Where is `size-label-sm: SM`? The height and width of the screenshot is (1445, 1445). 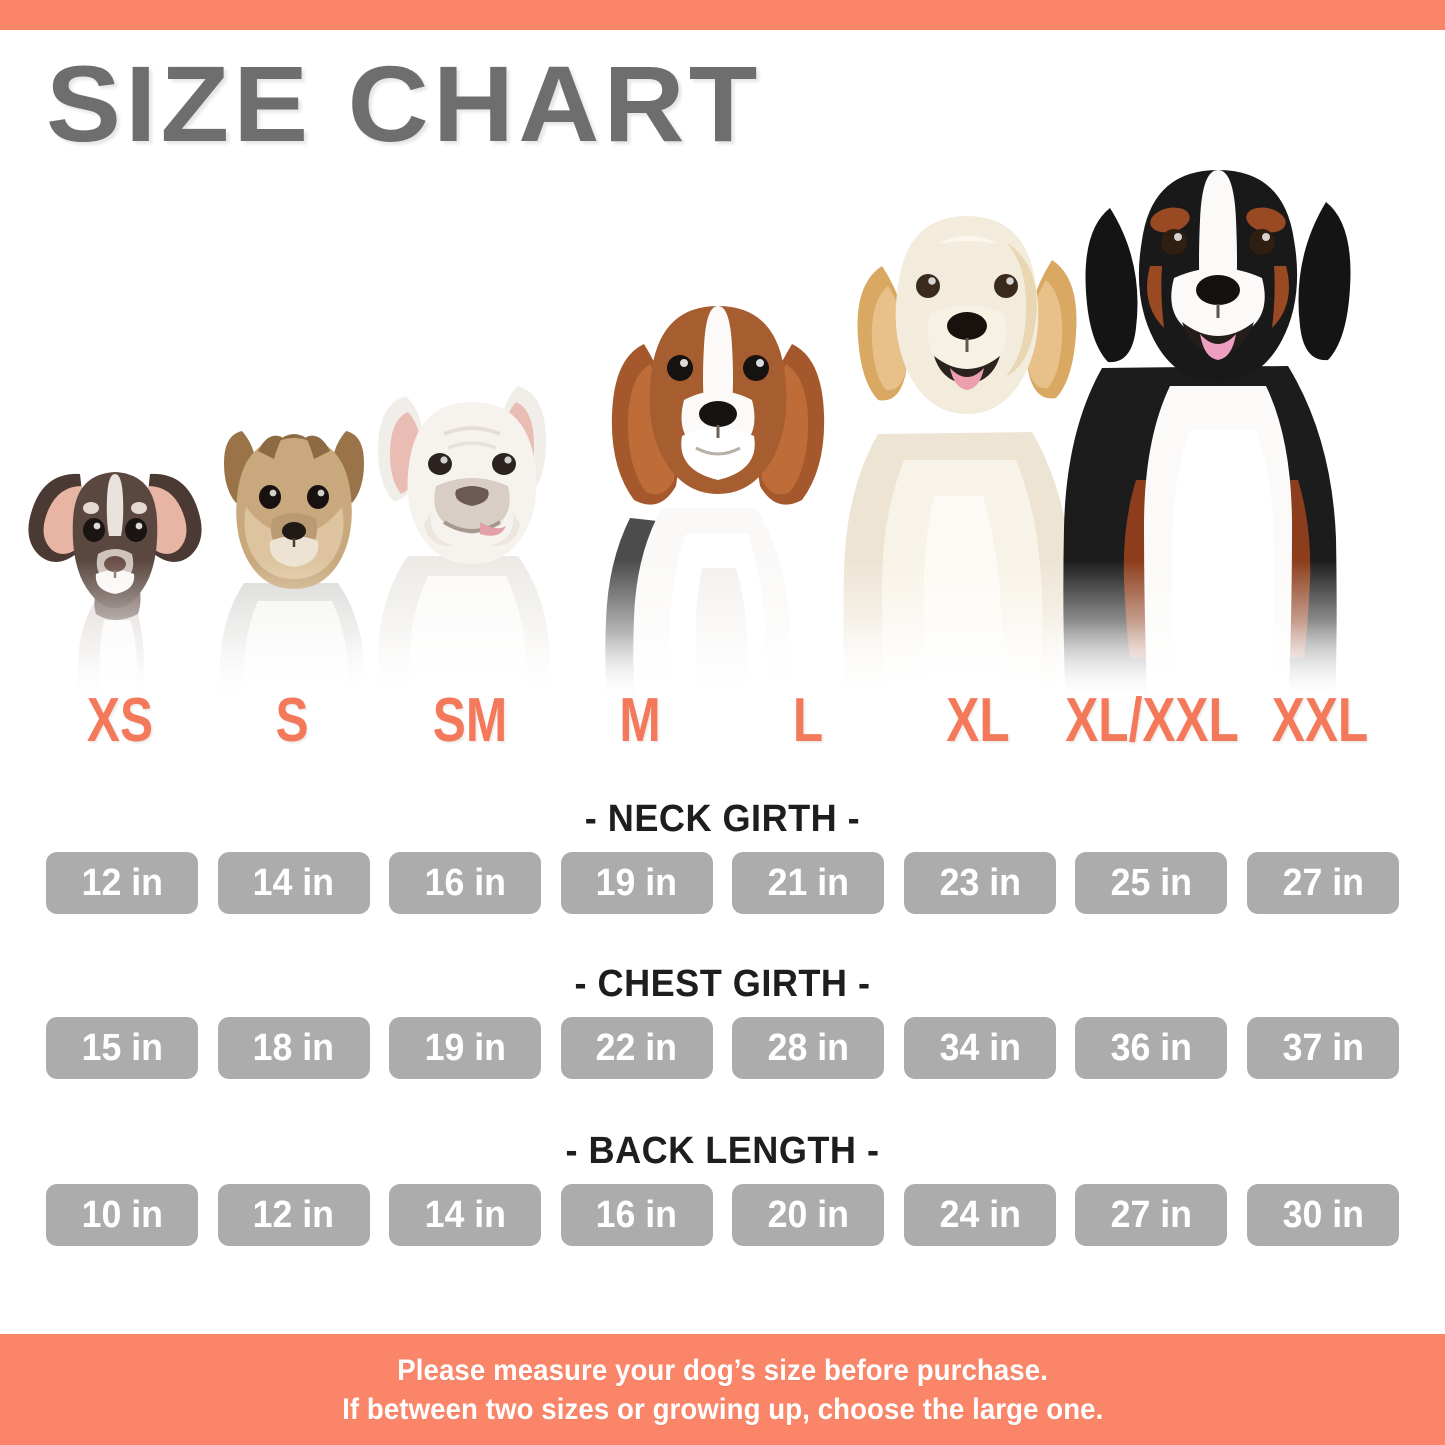
size-label-sm: SM is located at coordinates (470, 720).